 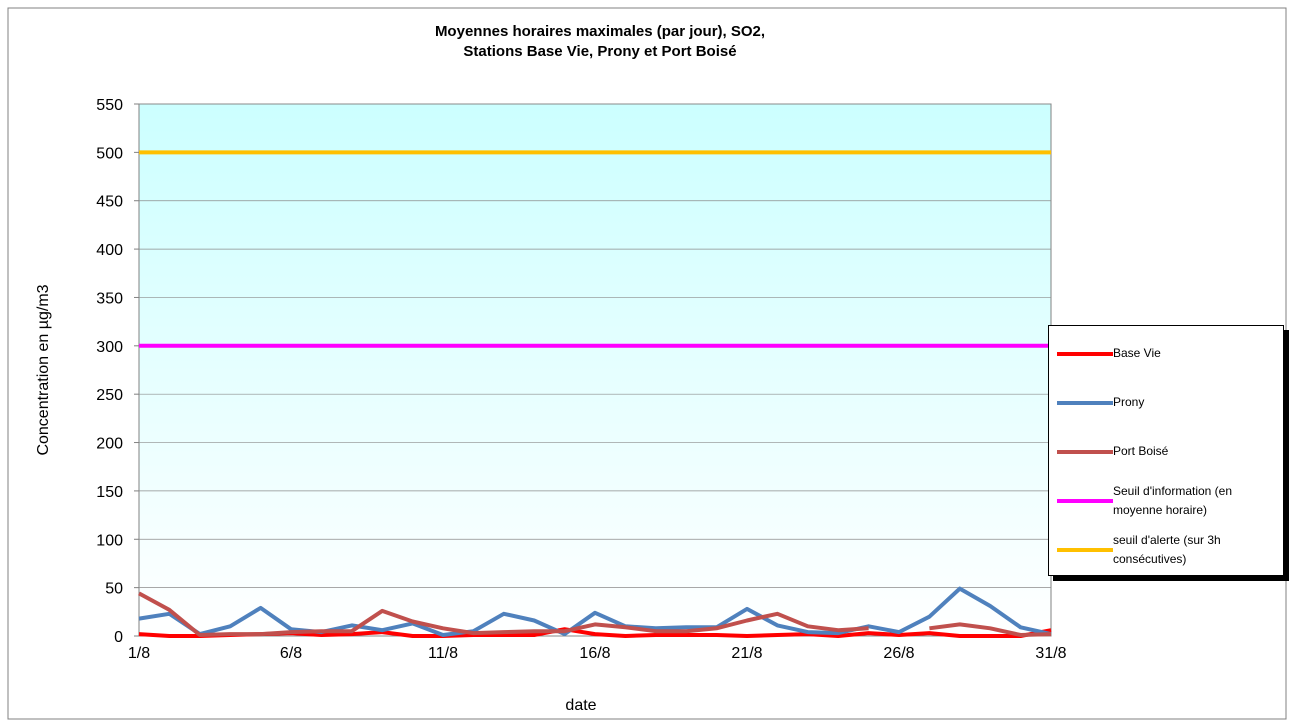 I want to click on legend-item: Base Vie, so click(x=1166, y=353).